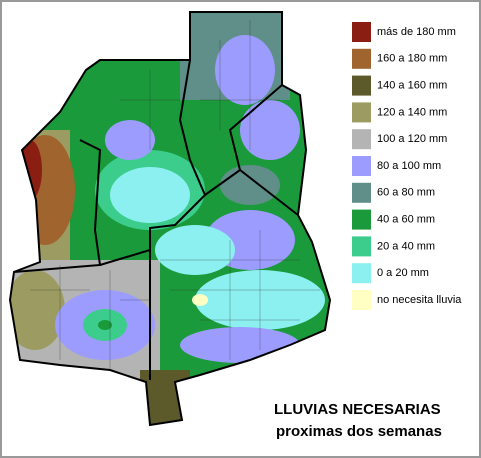 This screenshot has width=481, height=458. Describe the element at coordinates (406, 193) in the screenshot. I see `legend-label: 60 a 80 mm` at that location.